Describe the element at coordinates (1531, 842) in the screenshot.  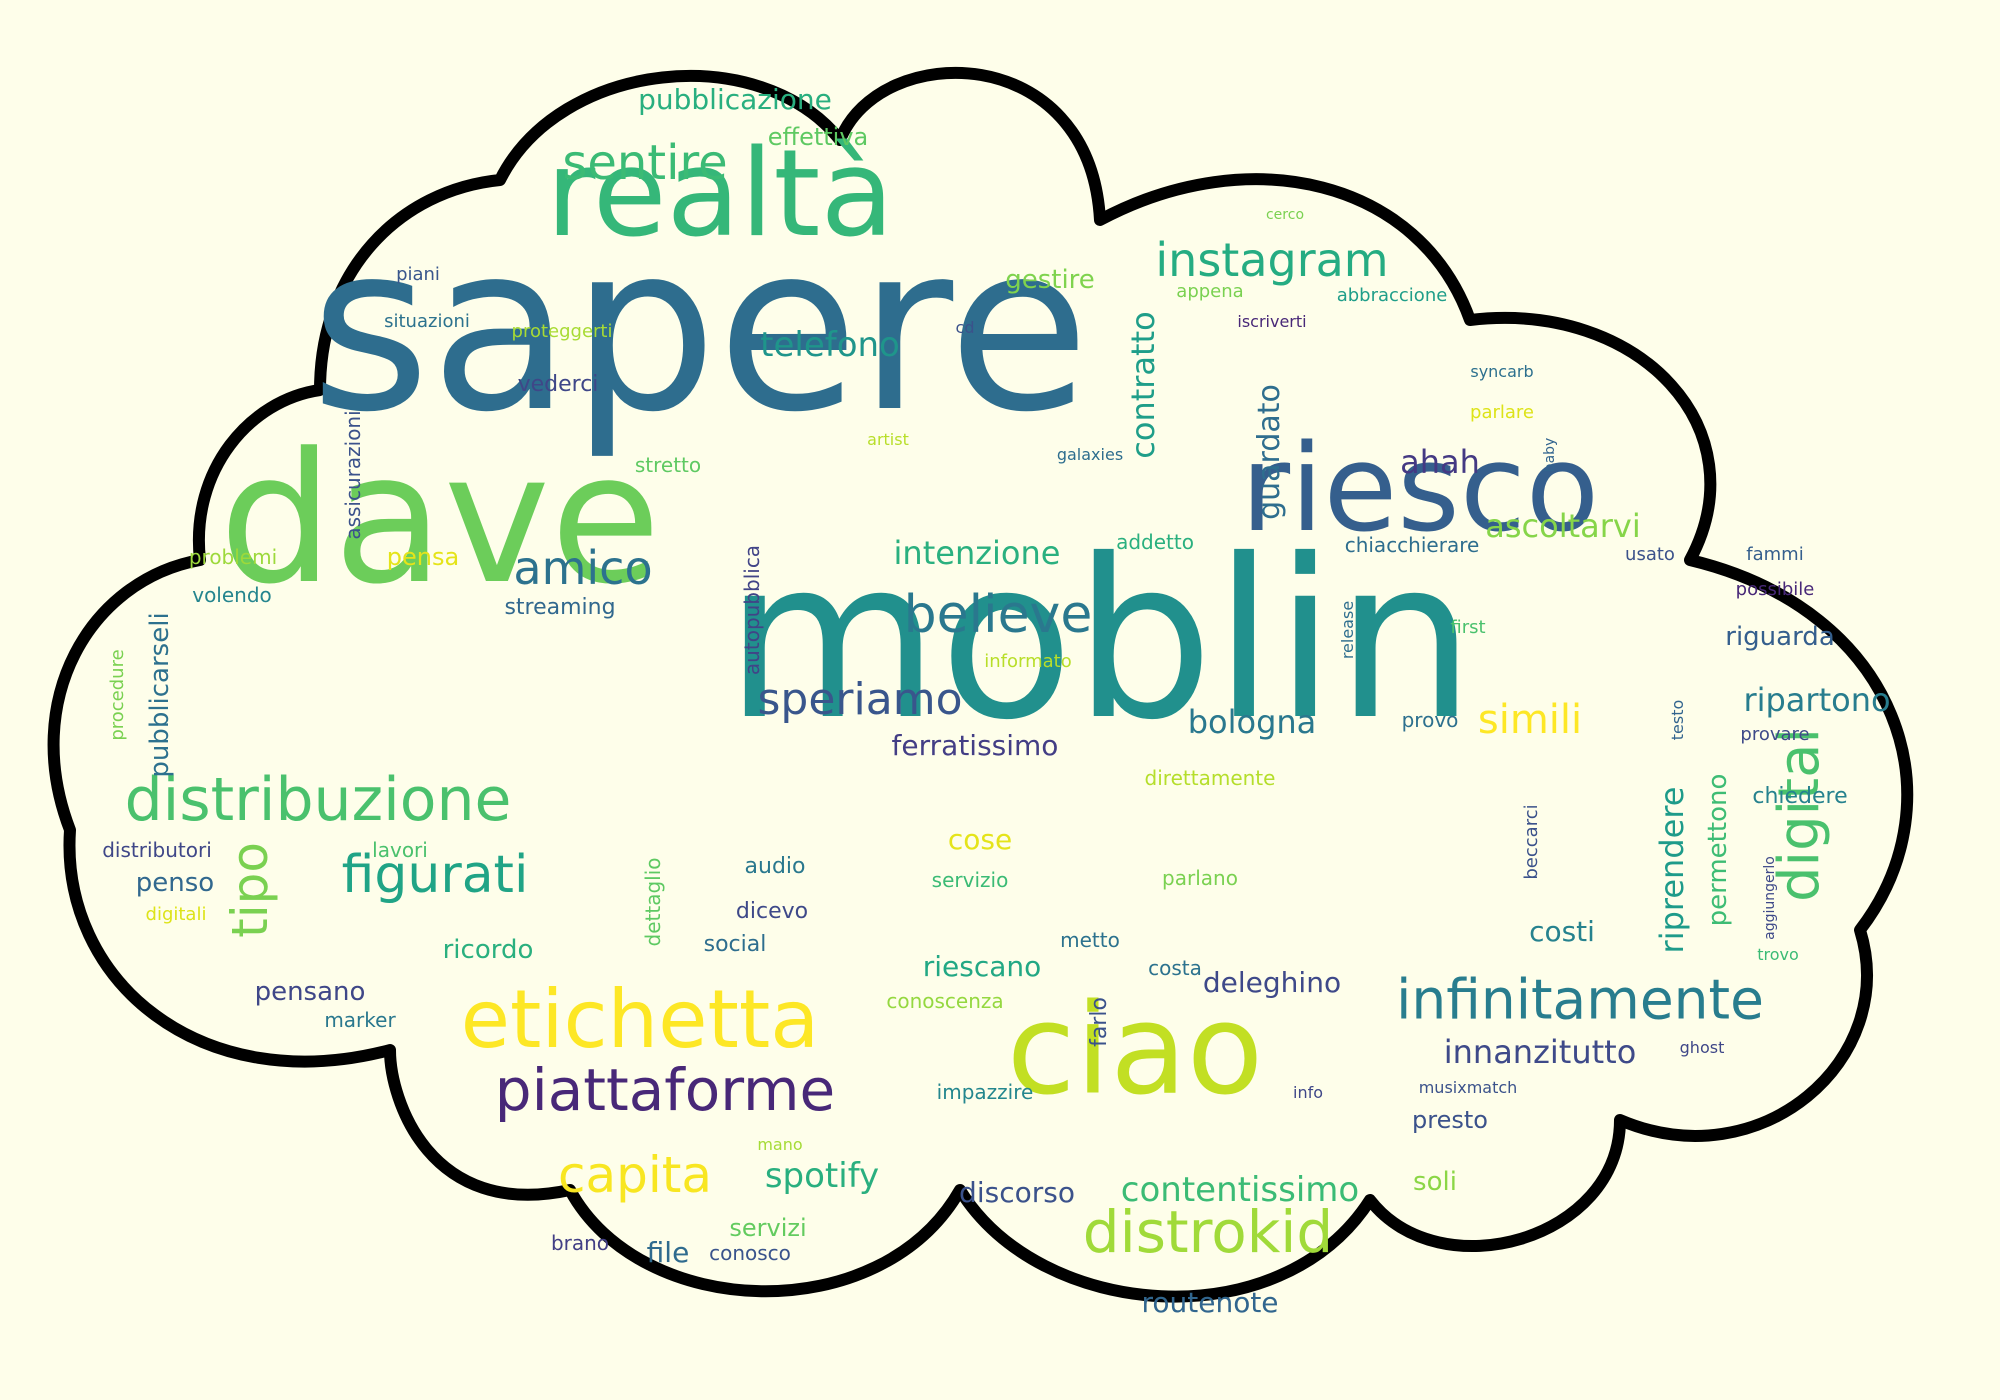
I see `word-beccarci: beccarci` at that location.